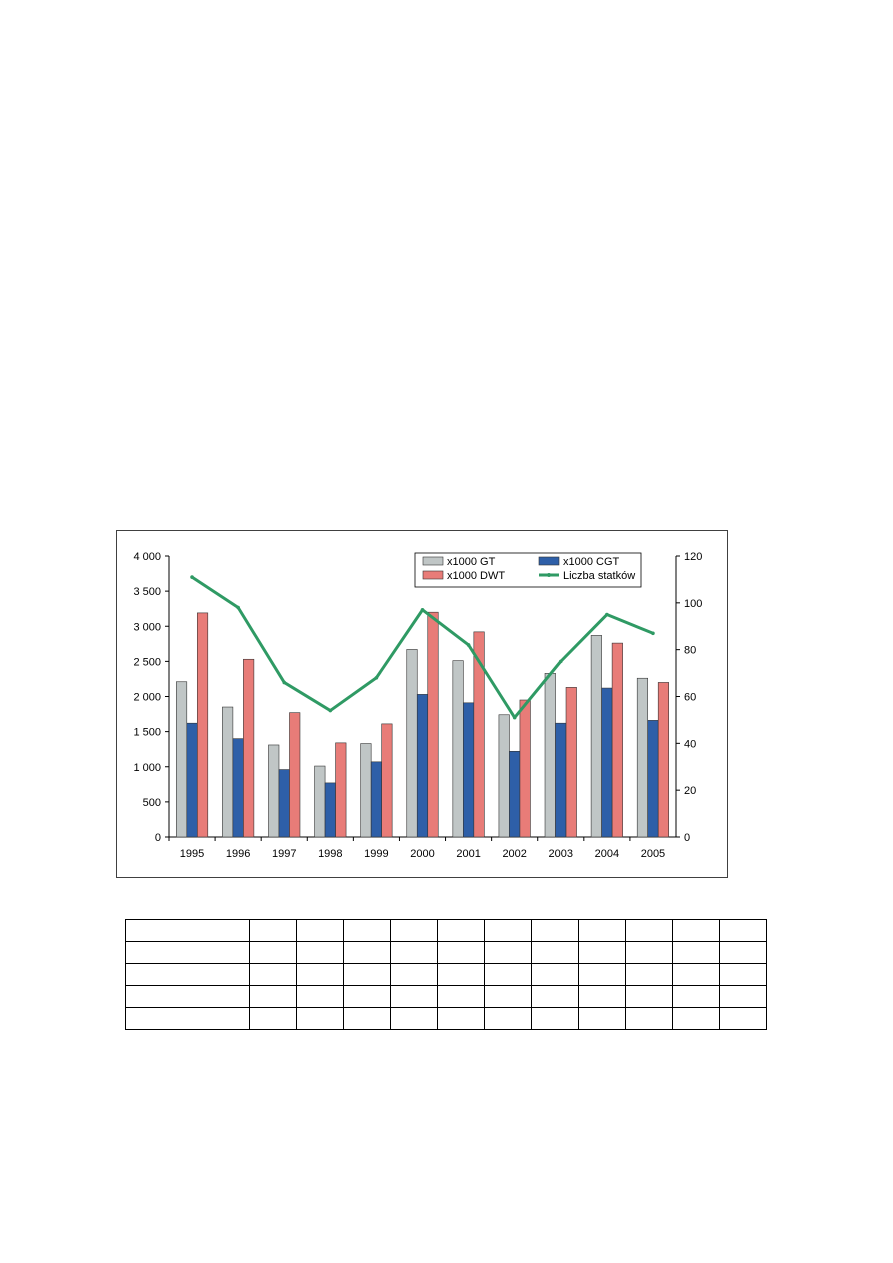 The image size is (893, 1263). Describe the element at coordinates (561, 854) in the screenshot. I see `x-tick-label: 2003` at that location.